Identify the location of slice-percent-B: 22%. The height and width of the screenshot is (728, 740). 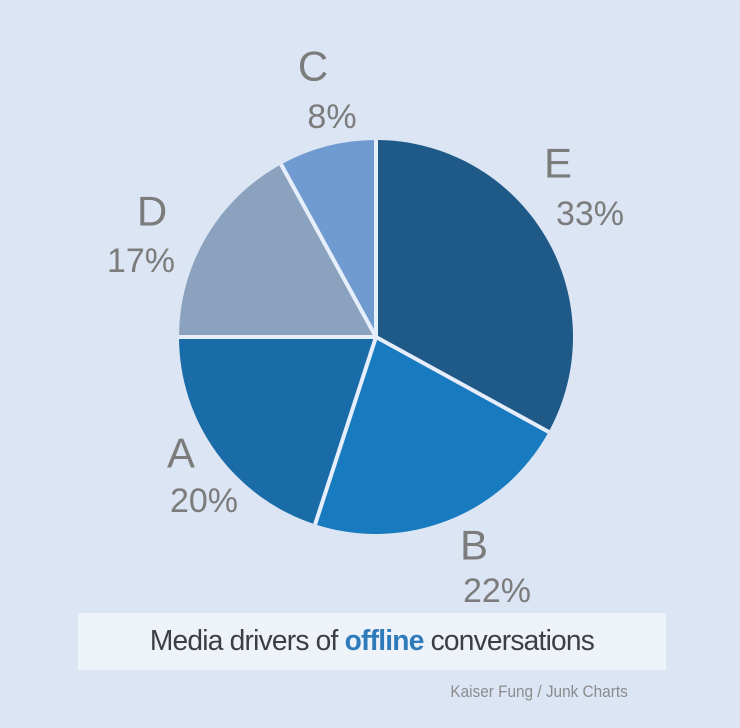
(497, 591).